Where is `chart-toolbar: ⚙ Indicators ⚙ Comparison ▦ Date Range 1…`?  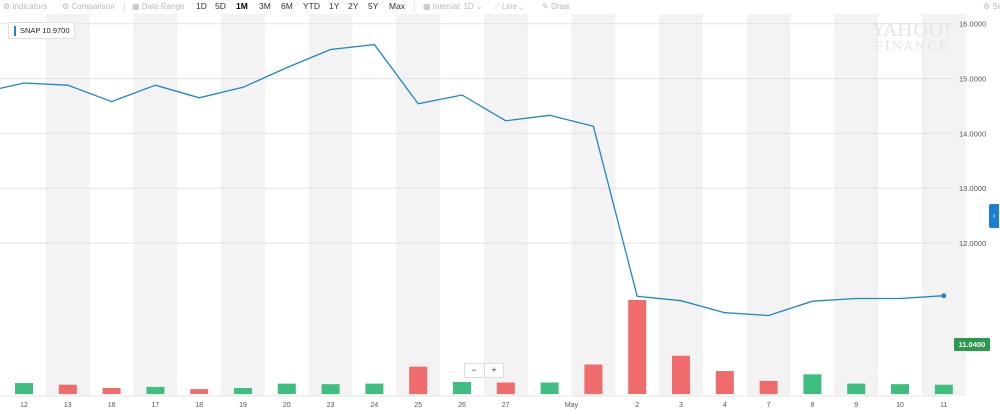
chart-toolbar: ⚙ Indicators ⚙ Comparison ▦ Date Range 1… is located at coordinates (500, 7).